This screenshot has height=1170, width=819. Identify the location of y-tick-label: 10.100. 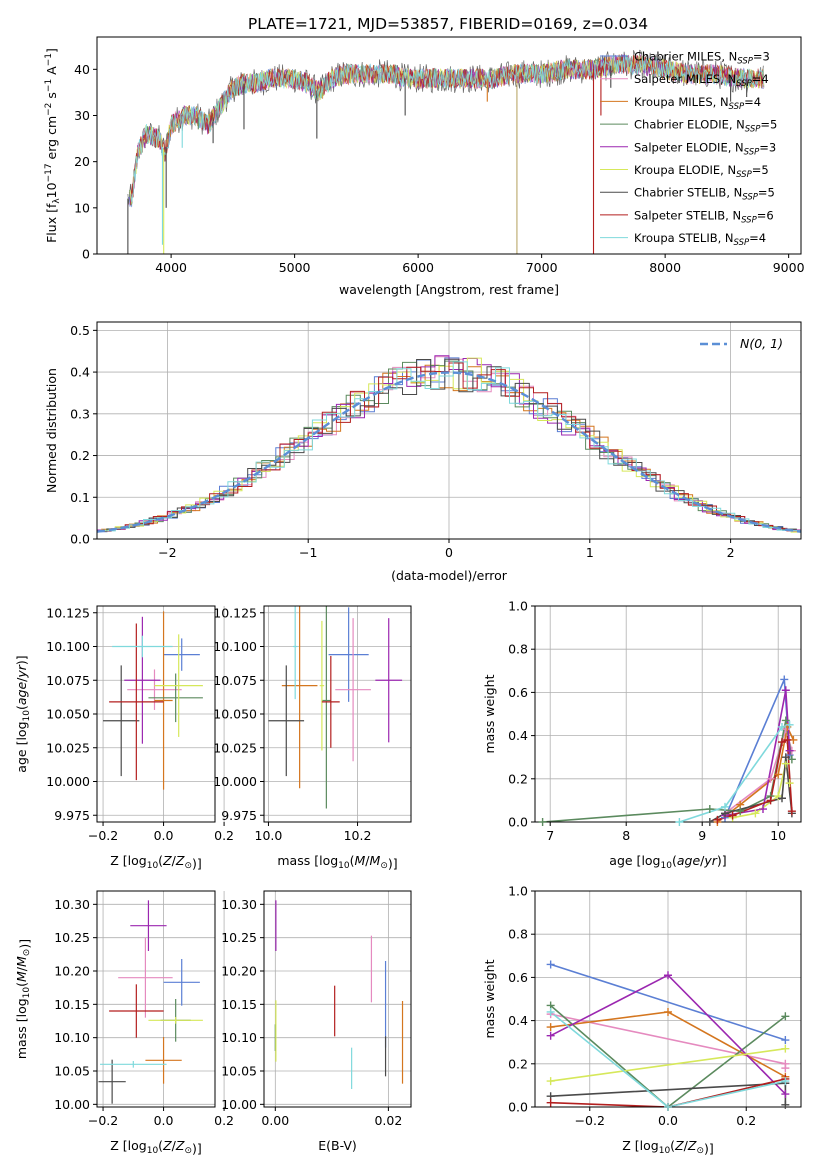
(68, 646).